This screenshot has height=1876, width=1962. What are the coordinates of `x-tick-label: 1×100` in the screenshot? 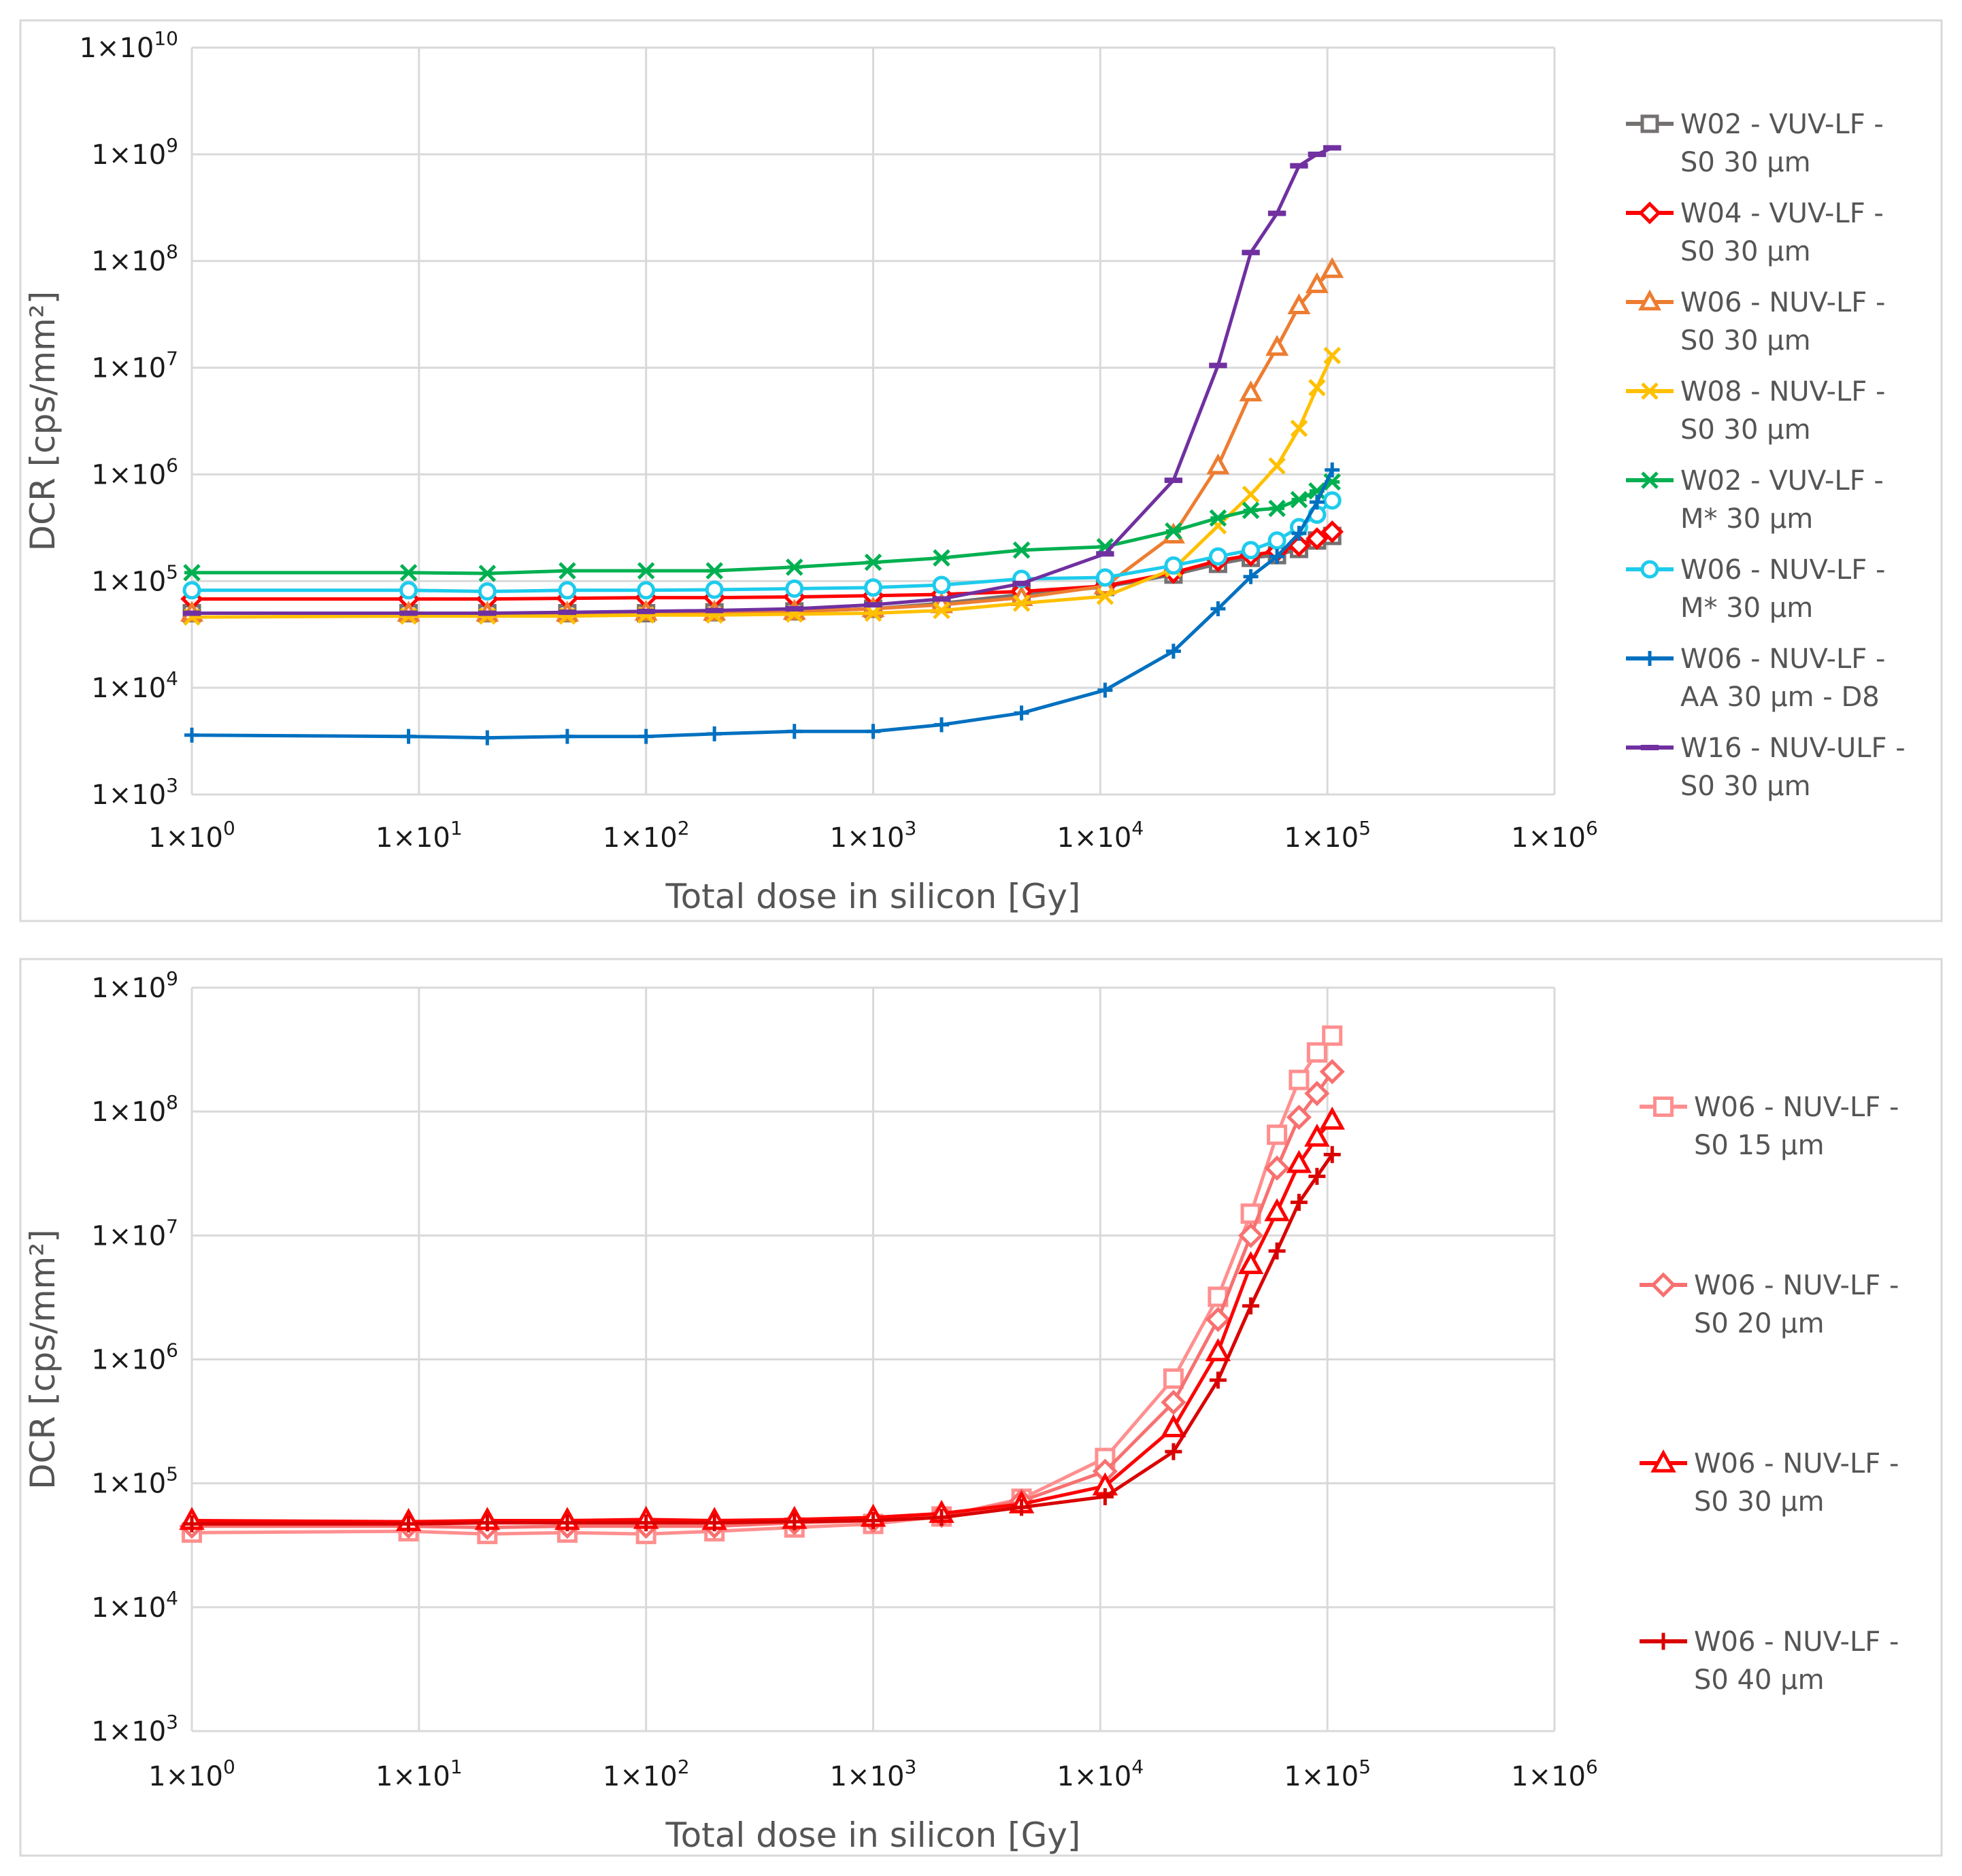 It's located at (192, 1774).